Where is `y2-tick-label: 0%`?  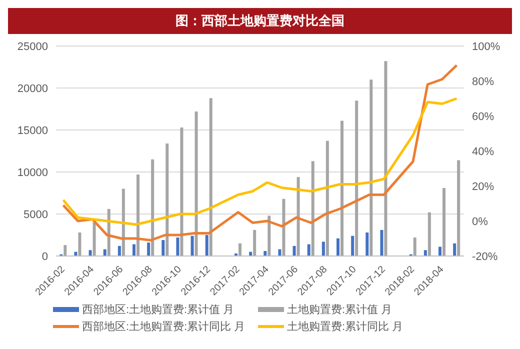
y2-tick-label: 0% is located at coordinates (480, 222).